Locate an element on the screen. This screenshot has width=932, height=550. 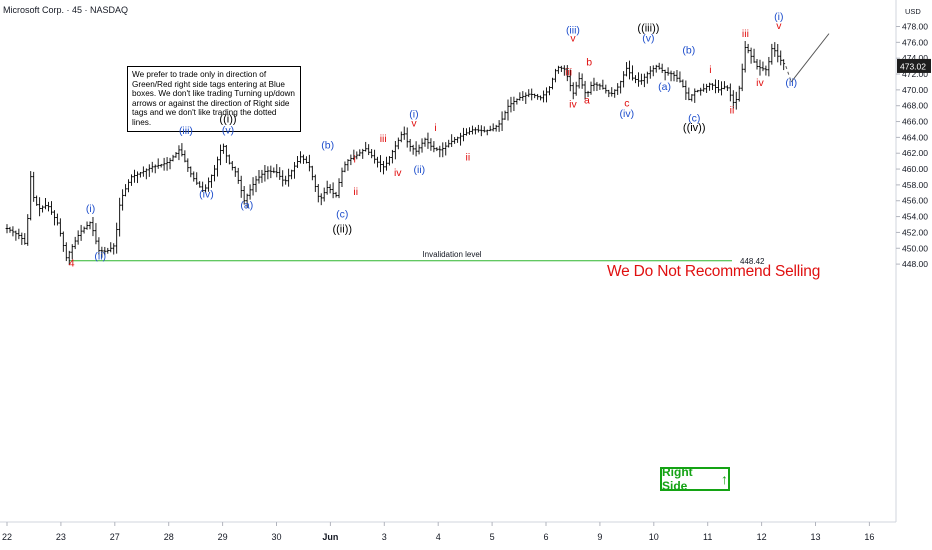
x-tick-label: Jun is located at coordinates (330, 537).